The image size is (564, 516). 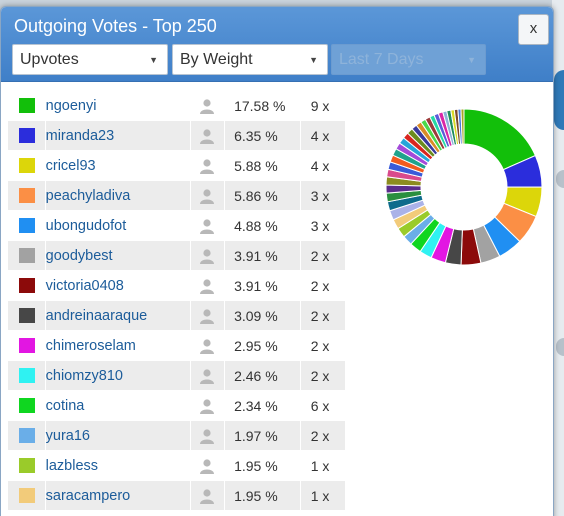 I want to click on name-cell: cotina, so click(x=118, y=405).